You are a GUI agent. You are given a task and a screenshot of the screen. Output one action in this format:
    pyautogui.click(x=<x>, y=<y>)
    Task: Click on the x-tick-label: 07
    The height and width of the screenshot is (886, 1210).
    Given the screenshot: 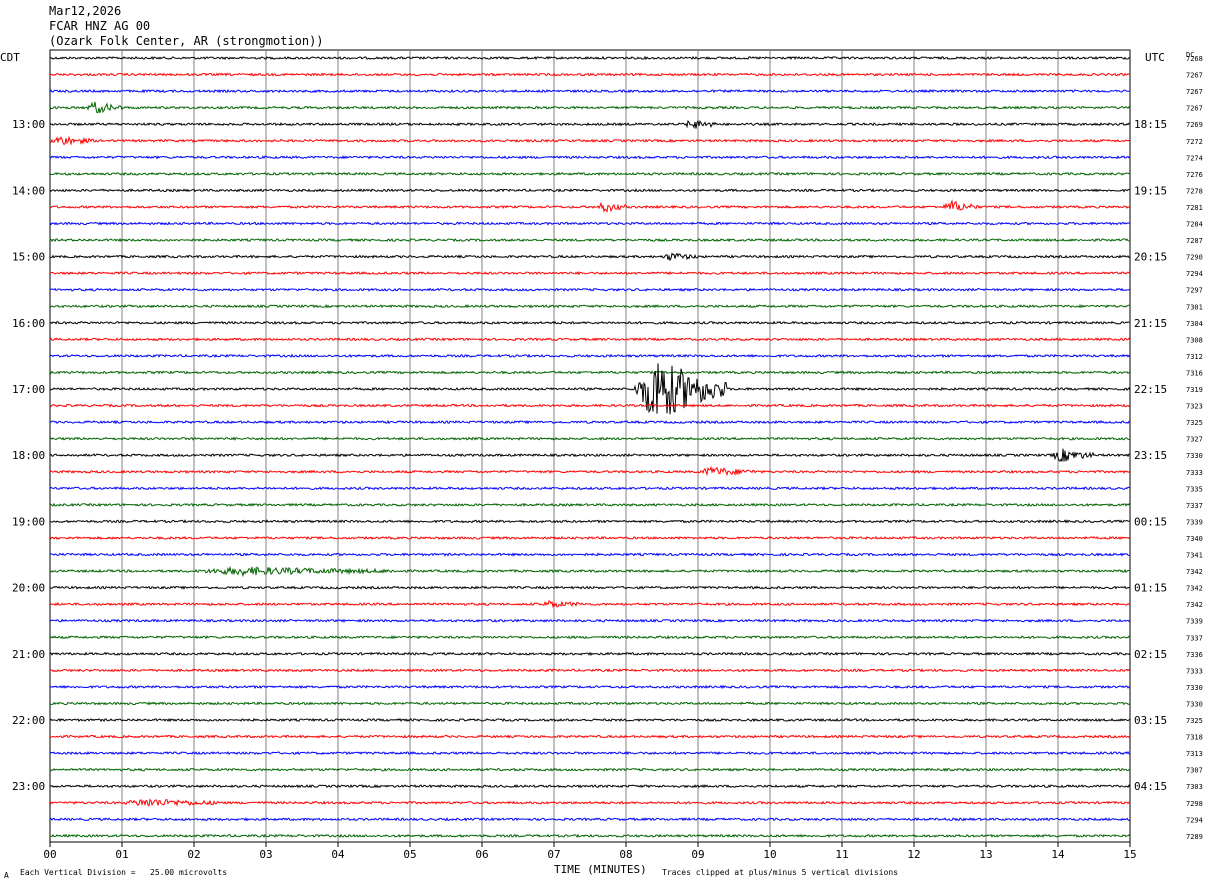 What is the action you would take?
    pyautogui.click(x=553, y=854)
    